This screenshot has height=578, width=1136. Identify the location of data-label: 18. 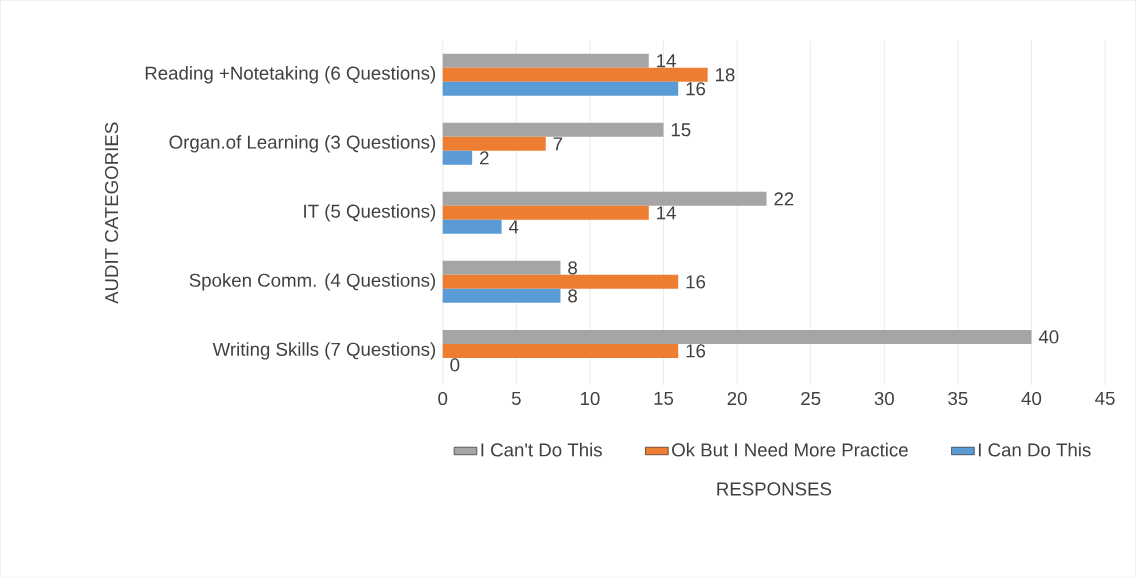
(725, 75).